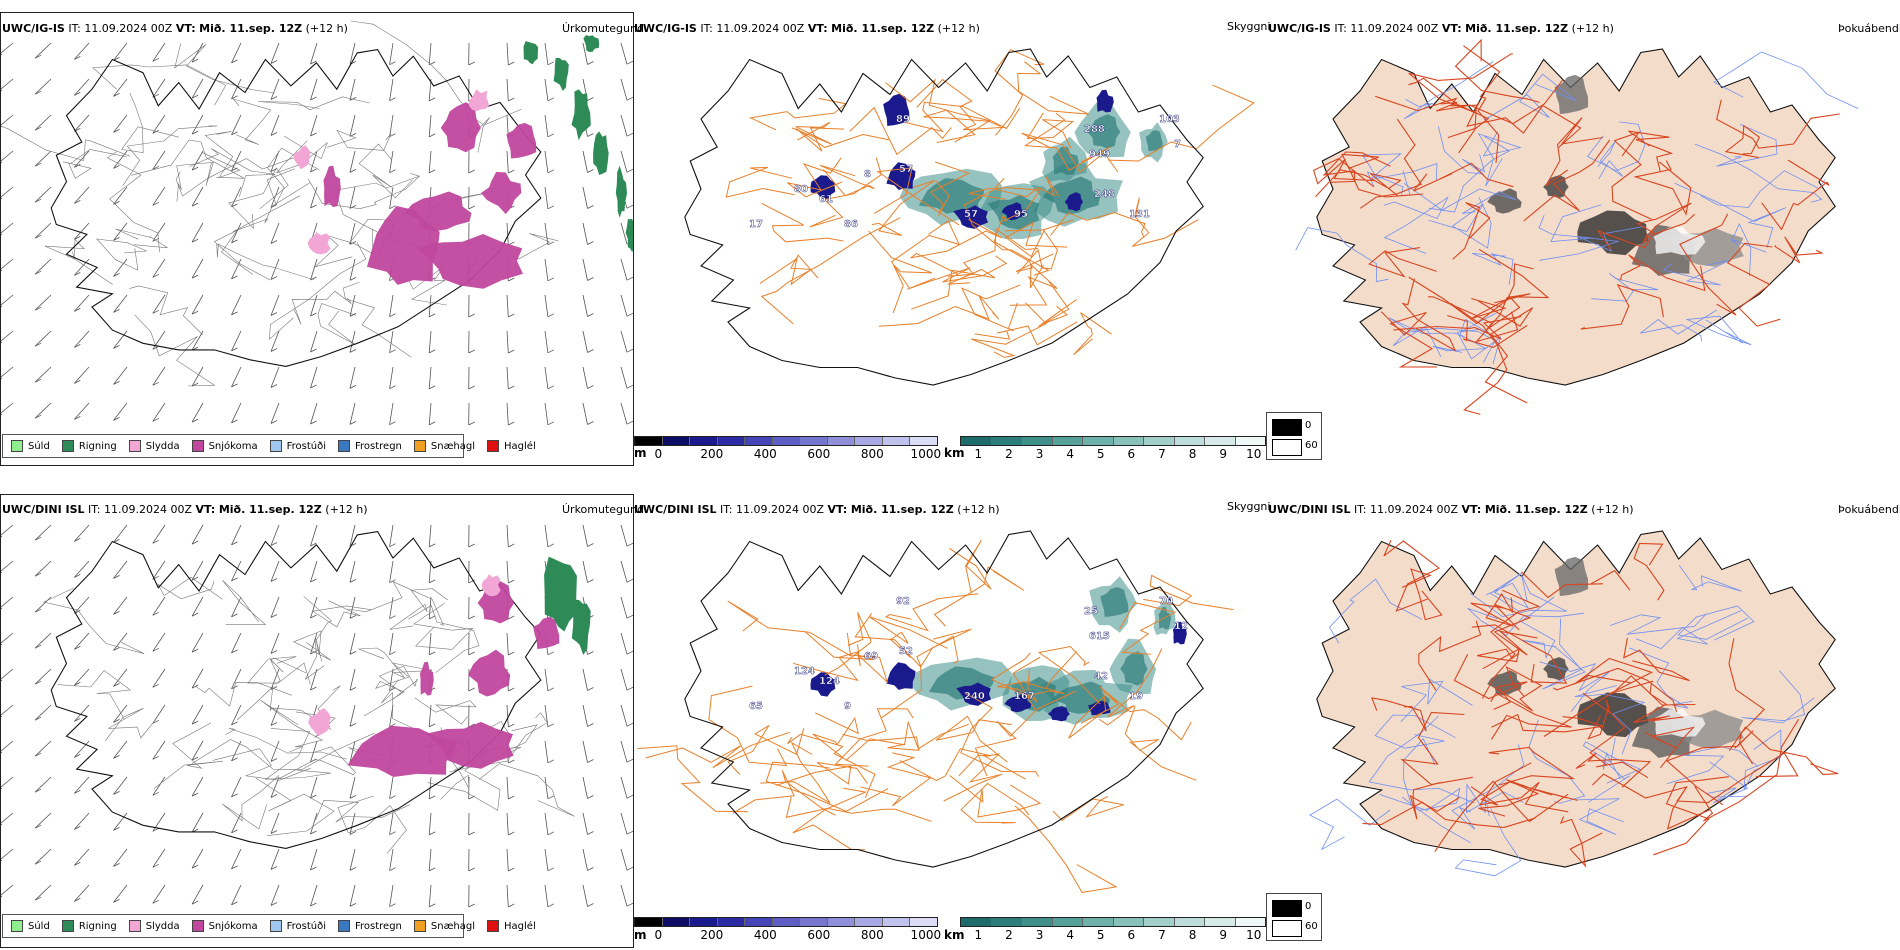 The width and height of the screenshot is (1900, 950). I want to click on ceiling-value-label: 61, so click(826, 199).